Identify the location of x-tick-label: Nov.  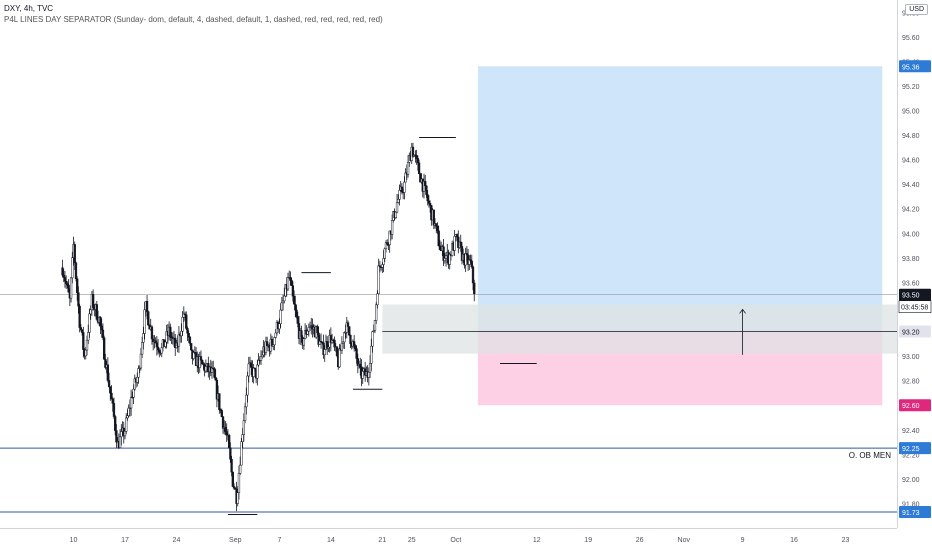
(684, 540).